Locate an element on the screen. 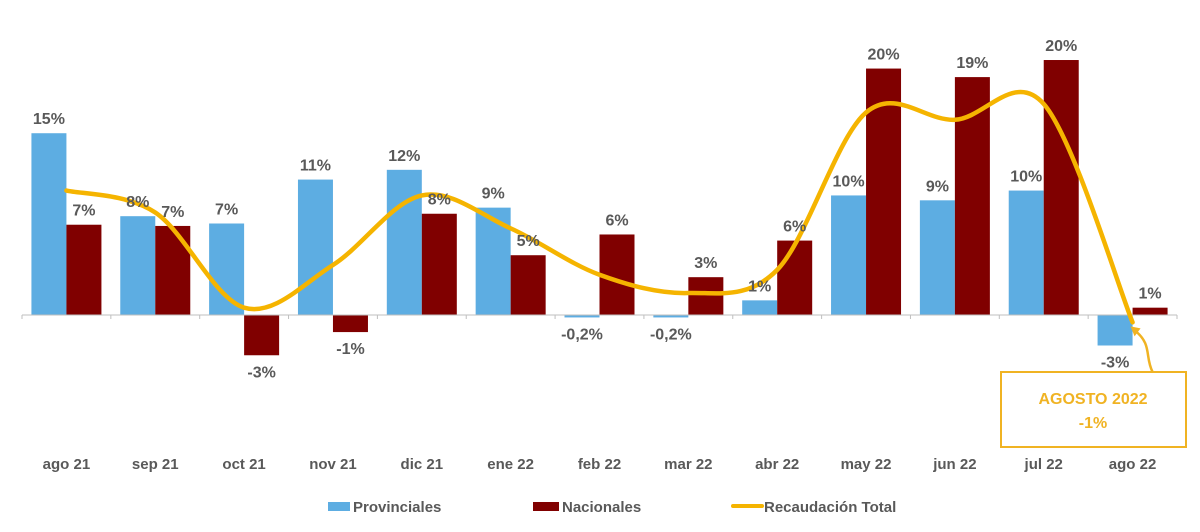  x-tick-label-jun-22: jun 22 is located at coordinates (954, 464).